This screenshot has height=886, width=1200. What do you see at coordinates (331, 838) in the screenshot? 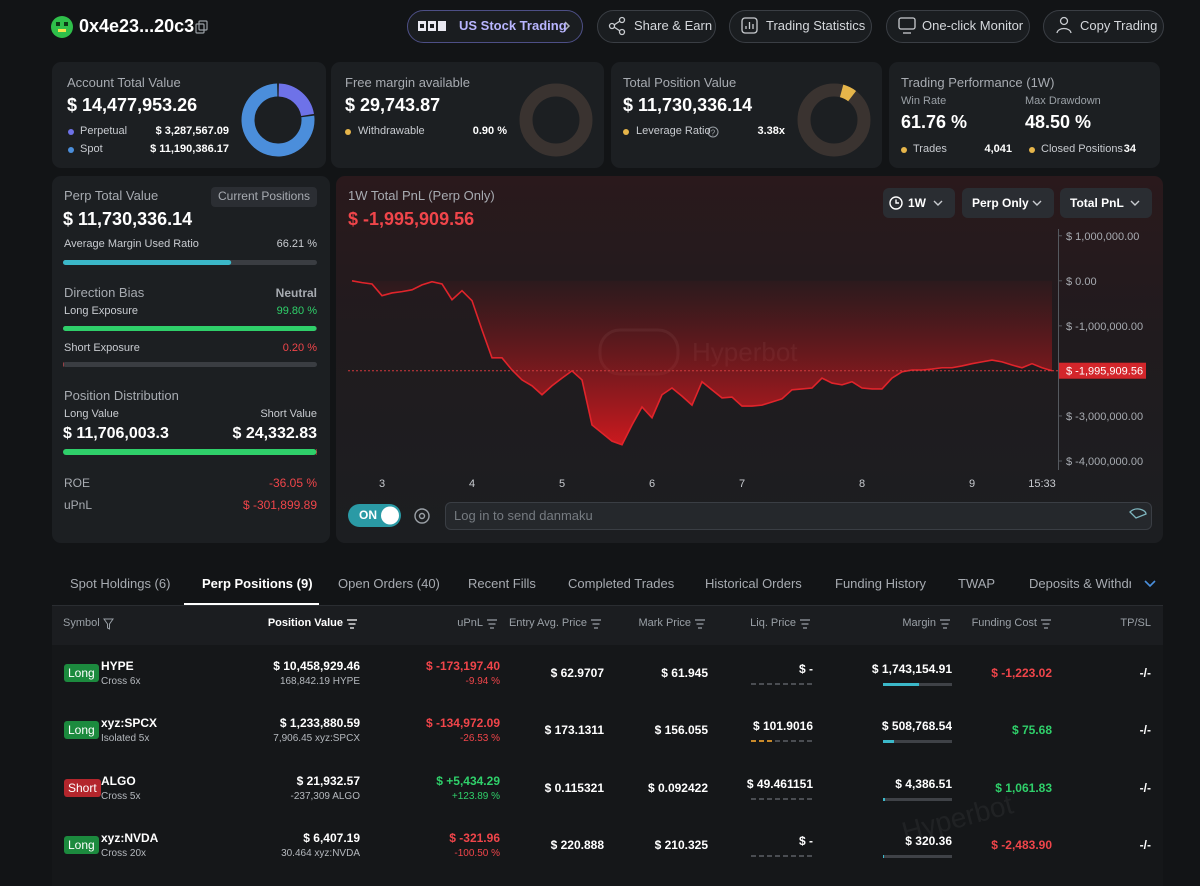
I see `position-value: $ 6,407.19` at bounding box center [331, 838].